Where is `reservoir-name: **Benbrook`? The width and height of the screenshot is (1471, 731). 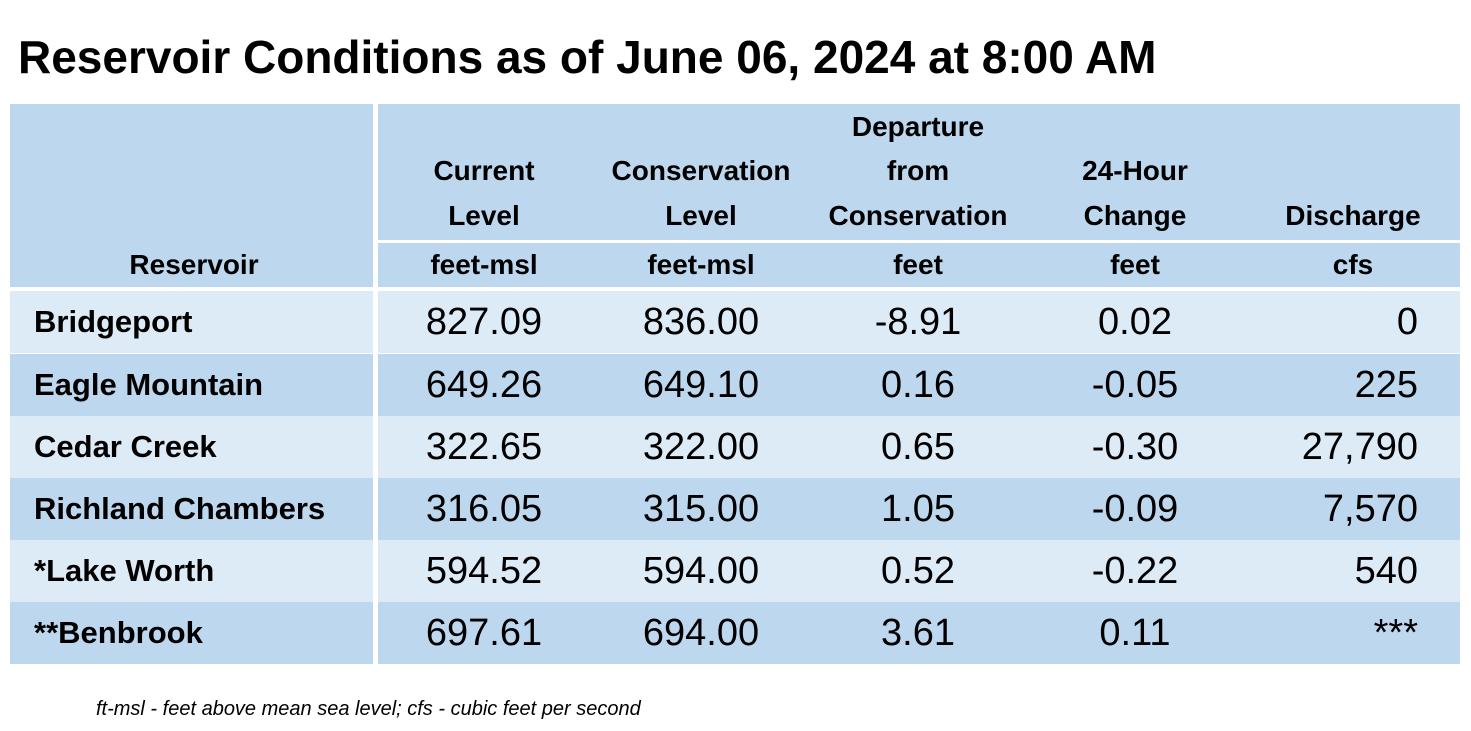 reservoir-name: **Benbrook is located at coordinates (118, 632).